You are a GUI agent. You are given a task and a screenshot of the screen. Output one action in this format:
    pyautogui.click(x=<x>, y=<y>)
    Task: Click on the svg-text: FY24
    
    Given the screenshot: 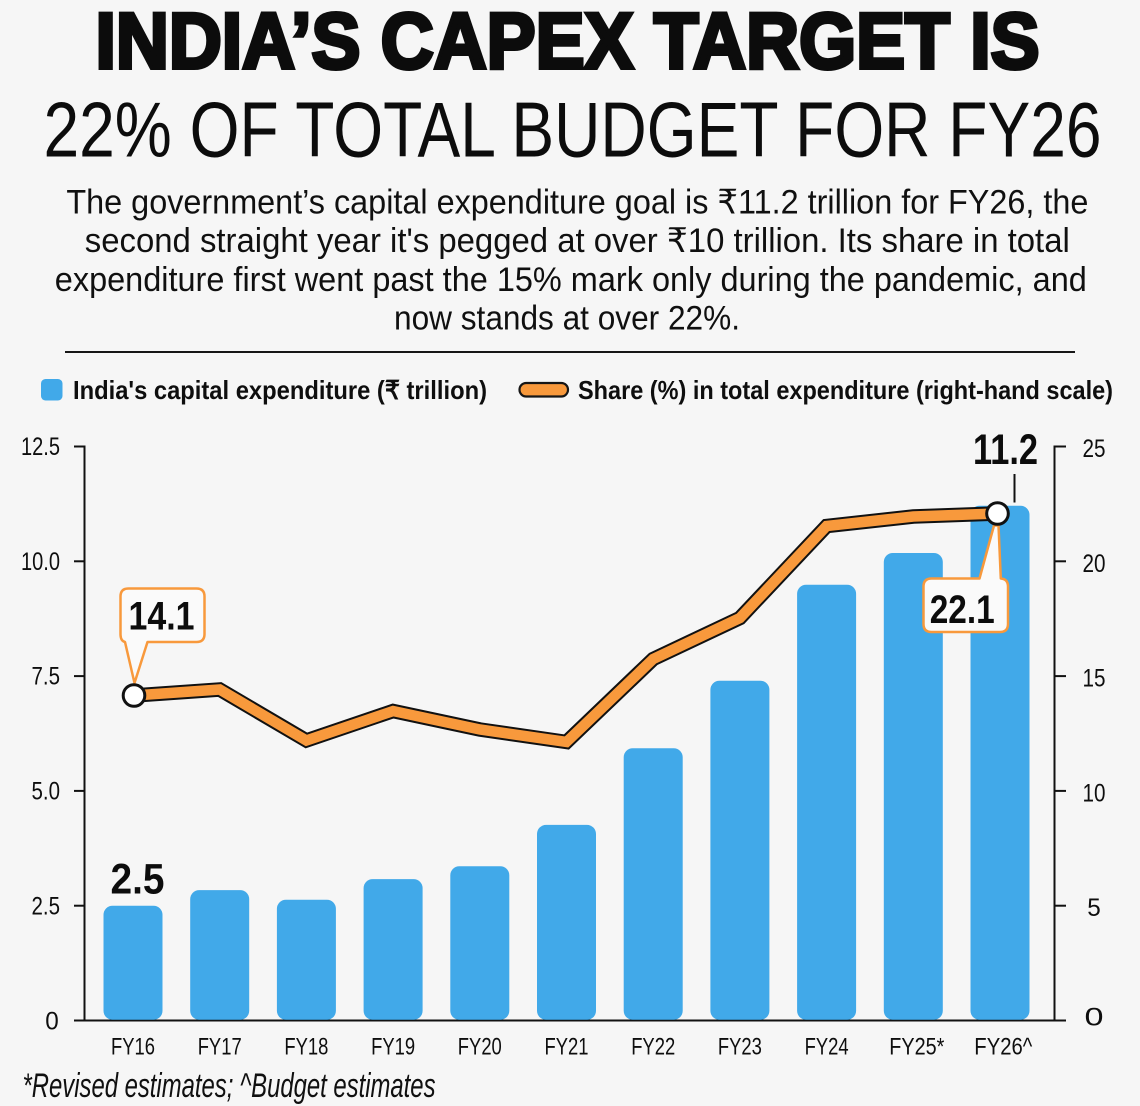 What is the action you would take?
    pyautogui.click(x=827, y=1047)
    